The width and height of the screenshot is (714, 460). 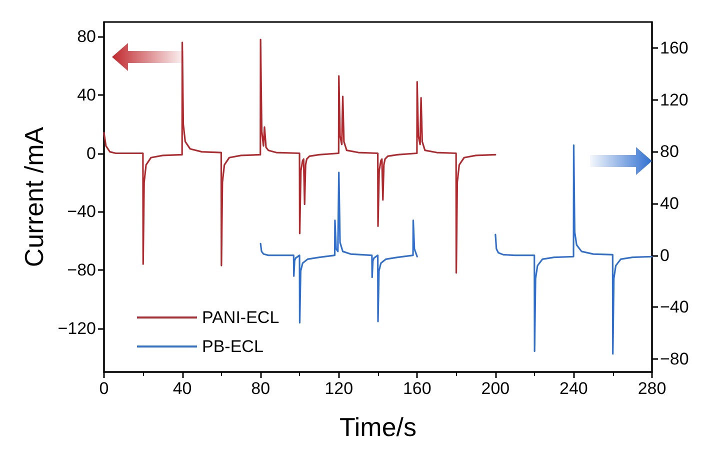 What do you see at coordinates (260, 388) in the screenshot?
I see `x-tick-label: 80` at bounding box center [260, 388].